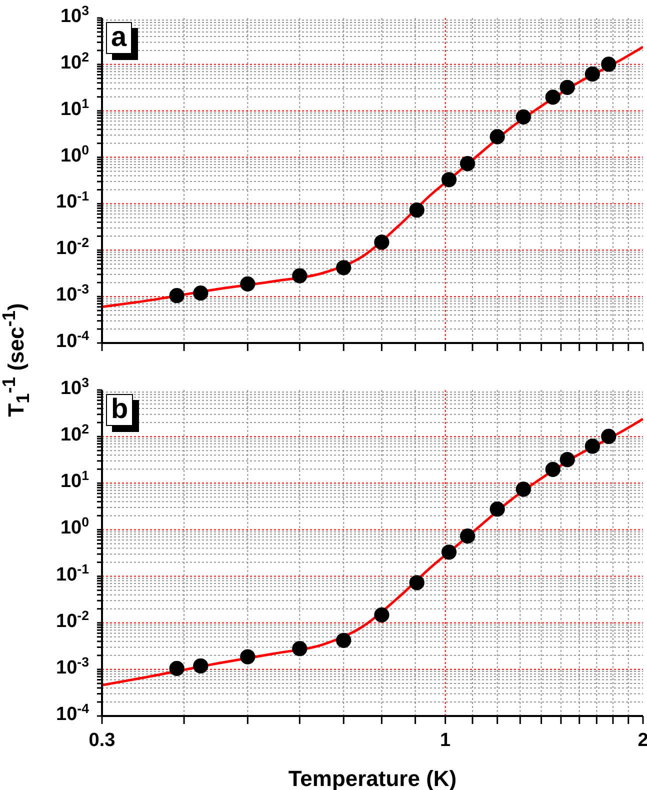 The image size is (647, 790). What do you see at coordinates (120, 409) in the screenshot?
I see `annotation: b` at bounding box center [120, 409].